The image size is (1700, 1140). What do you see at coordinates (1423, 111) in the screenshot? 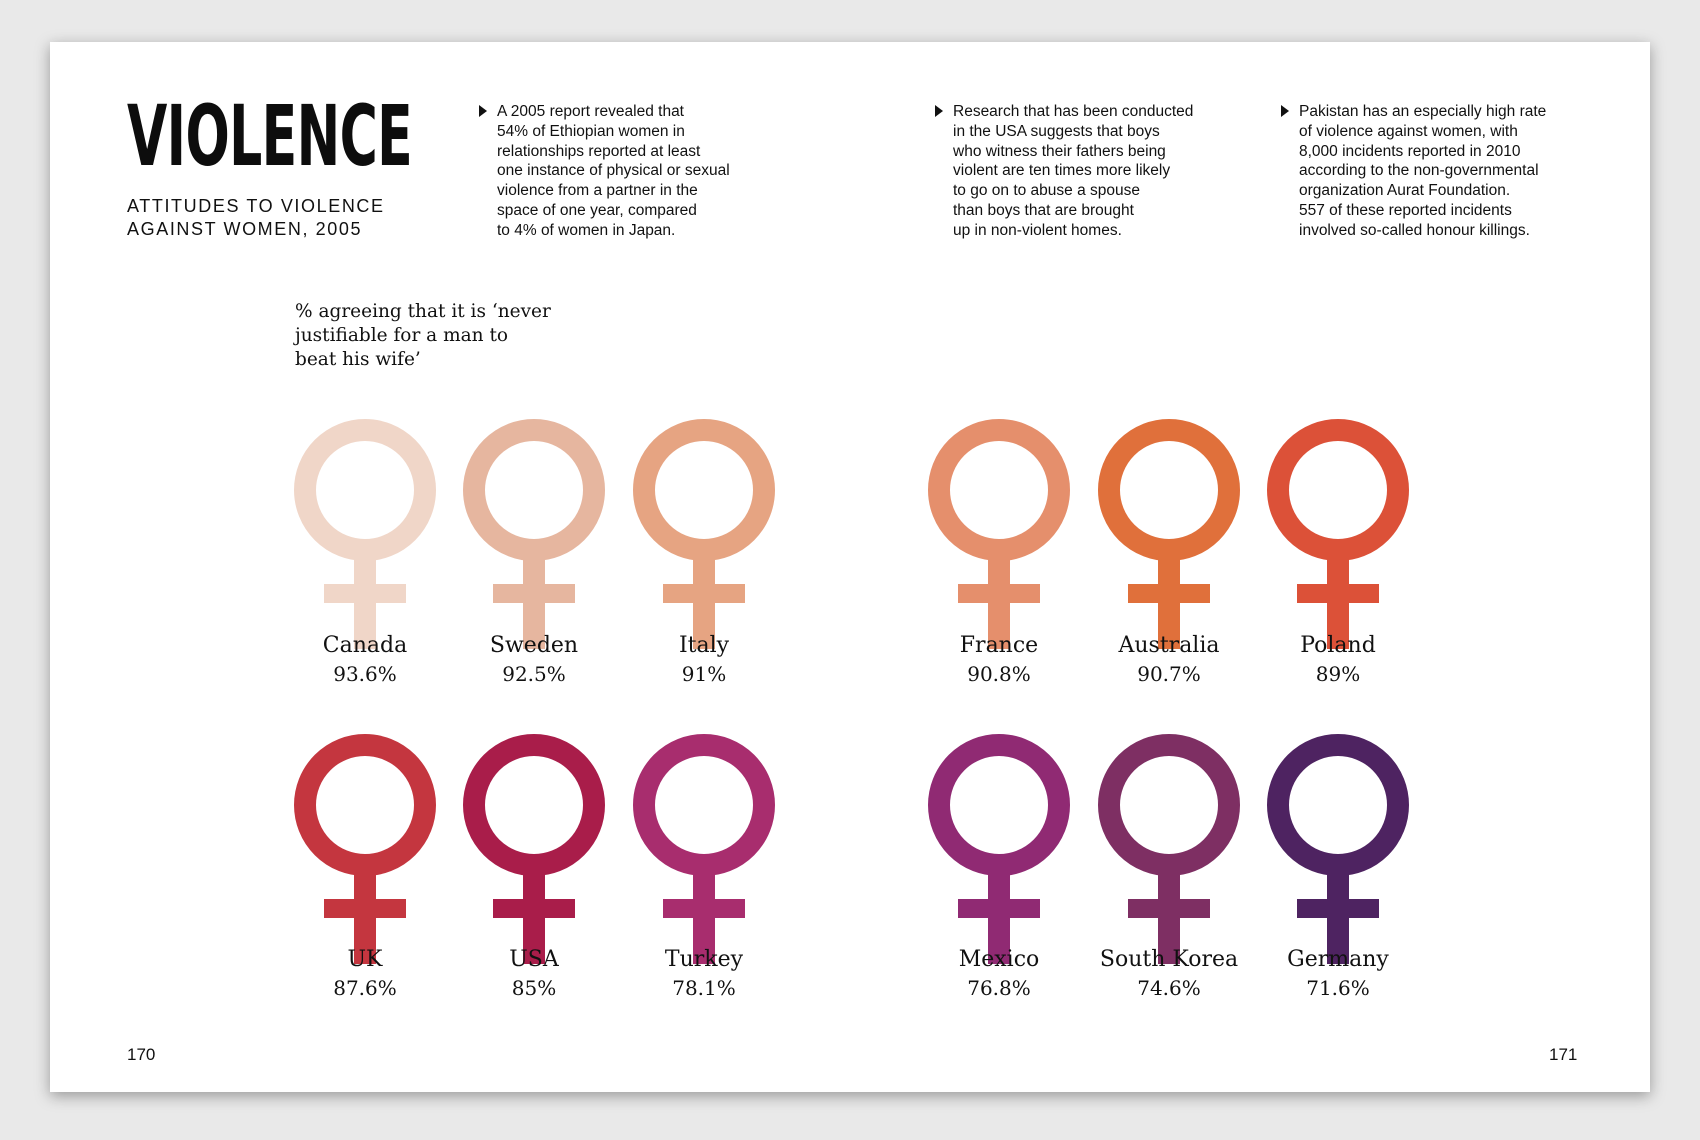
I see `fact-line: Pakistan has an especially high rate` at bounding box center [1423, 111].